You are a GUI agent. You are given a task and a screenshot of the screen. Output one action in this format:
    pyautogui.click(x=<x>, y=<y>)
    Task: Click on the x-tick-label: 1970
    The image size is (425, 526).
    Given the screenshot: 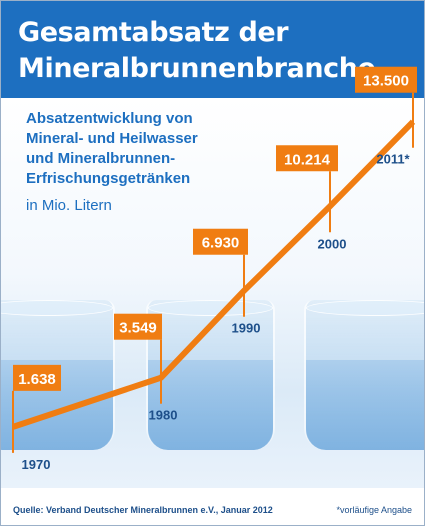 What is the action you would take?
    pyautogui.click(x=36, y=464)
    